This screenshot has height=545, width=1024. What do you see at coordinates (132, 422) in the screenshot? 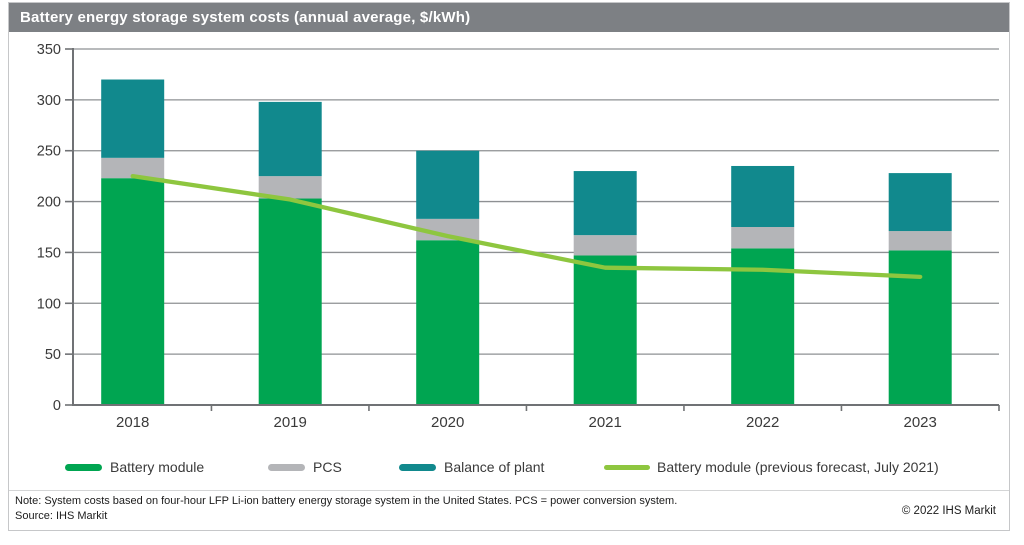
I see `x-axis-label: 2018` at bounding box center [132, 422].